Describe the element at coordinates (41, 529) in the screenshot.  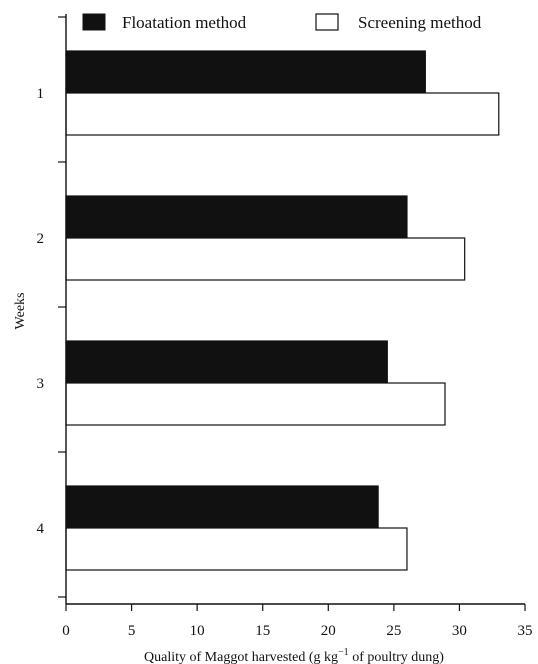
I see `y-tick-label-week-4: 4` at that location.